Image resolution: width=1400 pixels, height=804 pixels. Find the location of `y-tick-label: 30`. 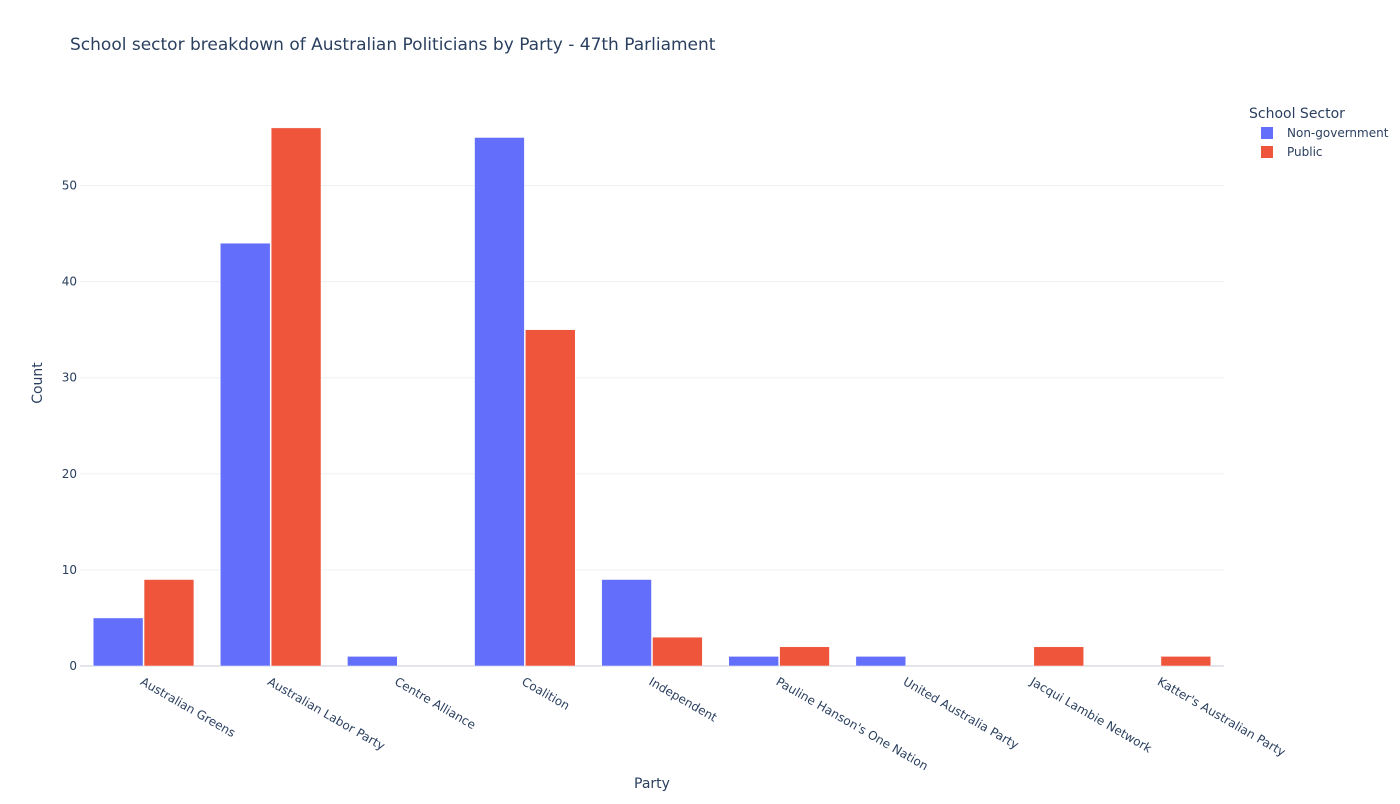

y-tick-label: 30 is located at coordinates (69, 378).